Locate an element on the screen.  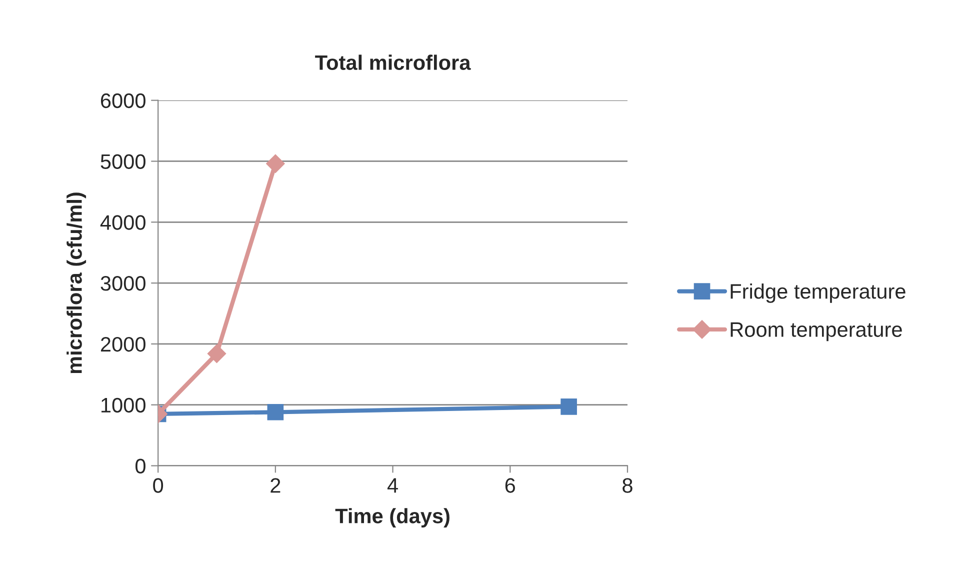
x-axis-title: Time (days) is located at coordinates (392, 518).